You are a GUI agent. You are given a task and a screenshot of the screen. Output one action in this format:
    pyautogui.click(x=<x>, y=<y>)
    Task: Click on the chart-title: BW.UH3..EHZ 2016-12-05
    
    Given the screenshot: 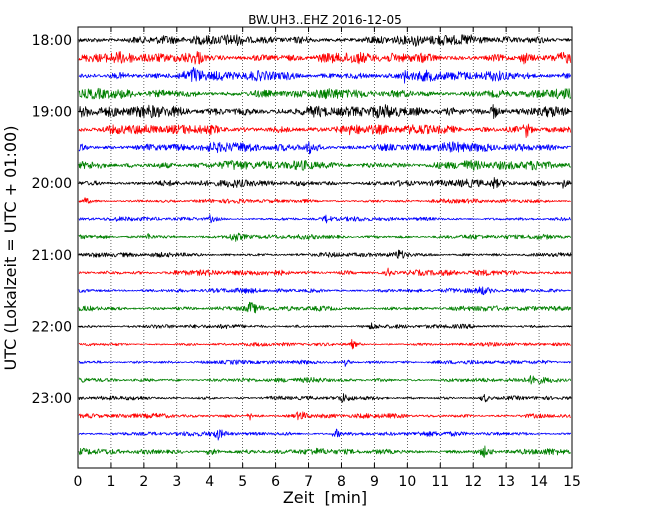 What is the action you would take?
    pyautogui.click(x=325, y=20)
    